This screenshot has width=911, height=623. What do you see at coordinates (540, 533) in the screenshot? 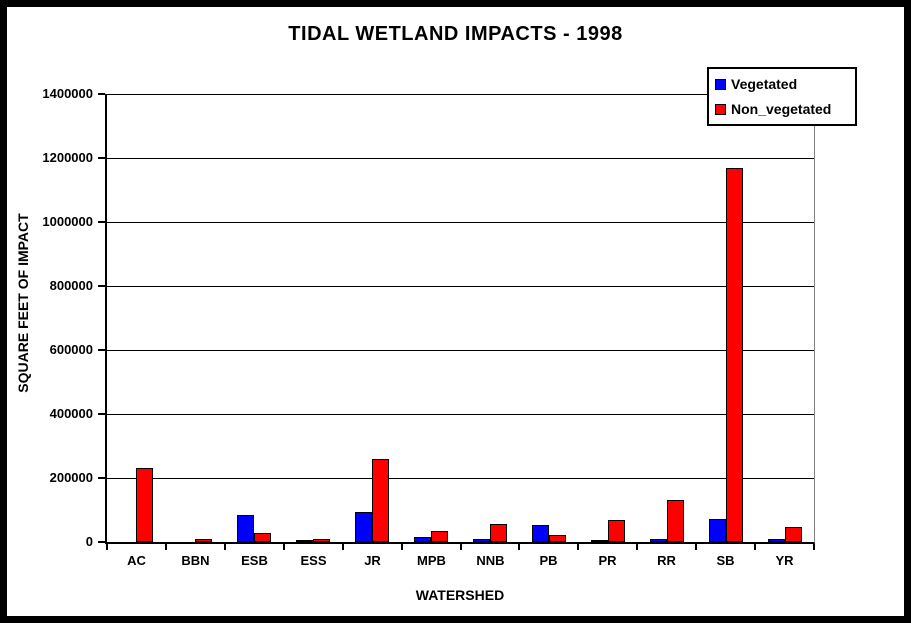
I see `bar-vegetated-pb` at bounding box center [540, 533].